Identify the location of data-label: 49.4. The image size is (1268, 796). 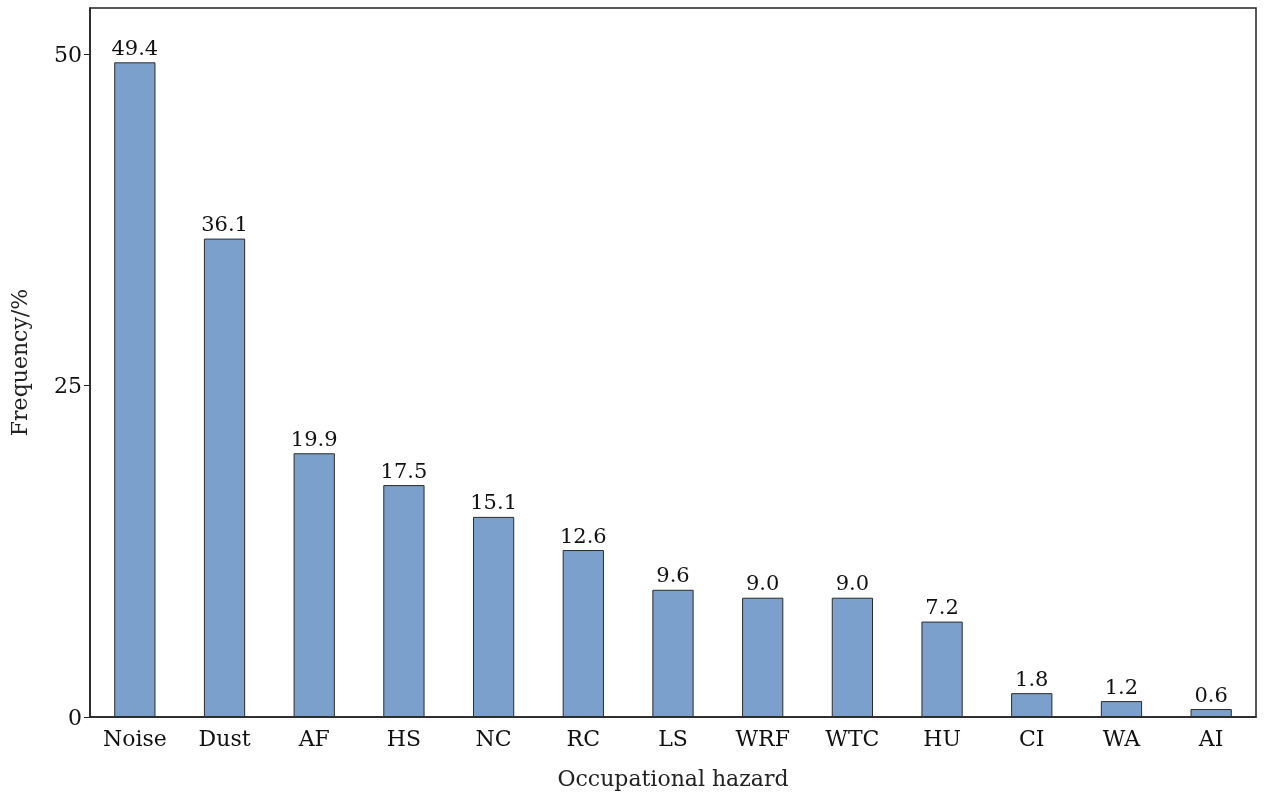
(135, 47).